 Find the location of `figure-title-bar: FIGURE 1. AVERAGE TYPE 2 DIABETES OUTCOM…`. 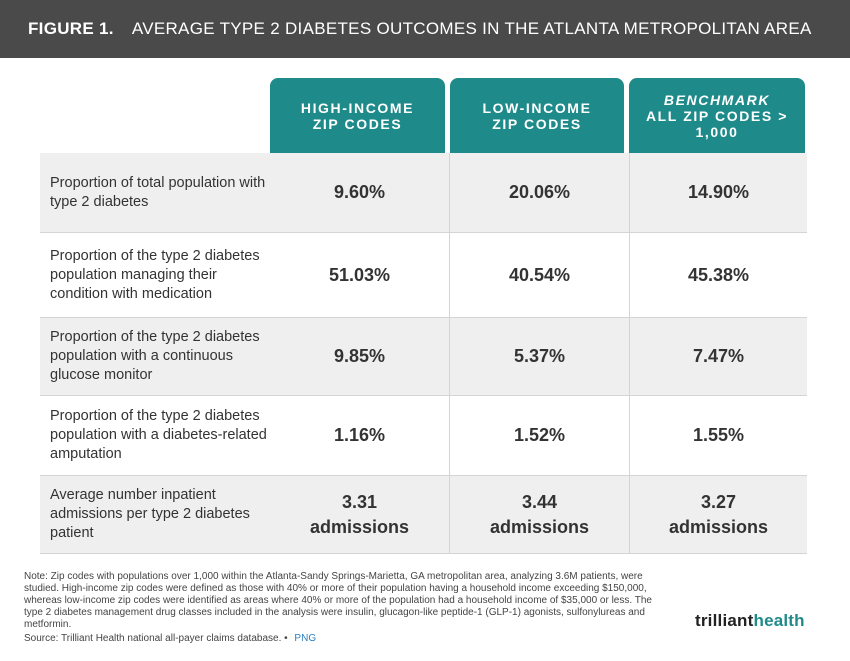

figure-title-bar: FIGURE 1. AVERAGE TYPE 2 DIABETES OUTCOM… is located at coordinates (425, 29).